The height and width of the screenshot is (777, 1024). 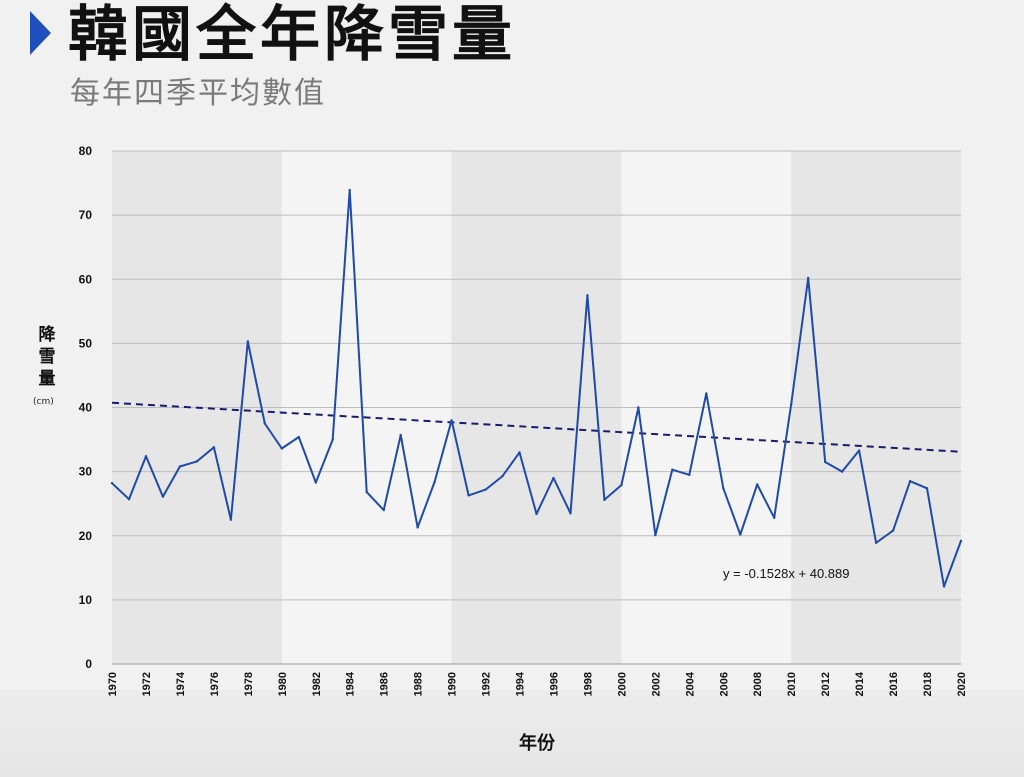 What do you see at coordinates (536, 427) in the screenshot?
I see `trendline` at bounding box center [536, 427].